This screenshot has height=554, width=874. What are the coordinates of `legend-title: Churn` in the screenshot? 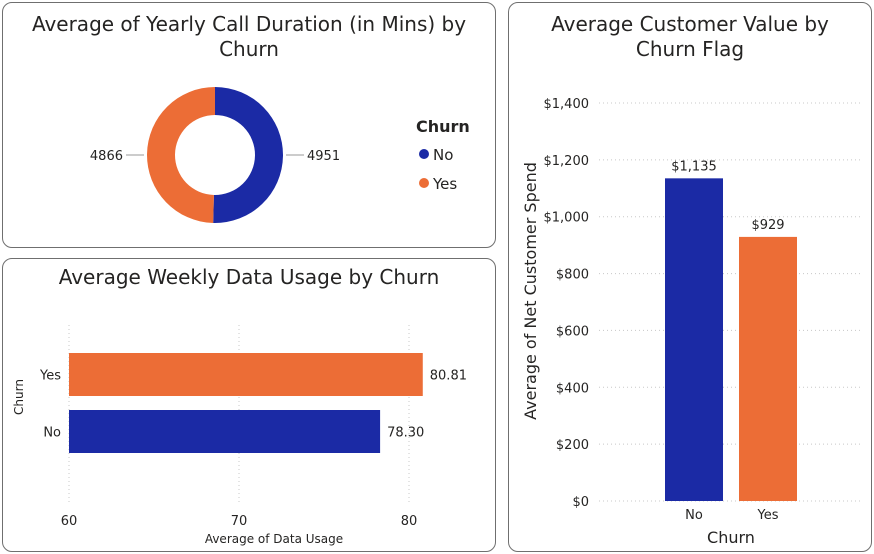 It's located at (443, 126).